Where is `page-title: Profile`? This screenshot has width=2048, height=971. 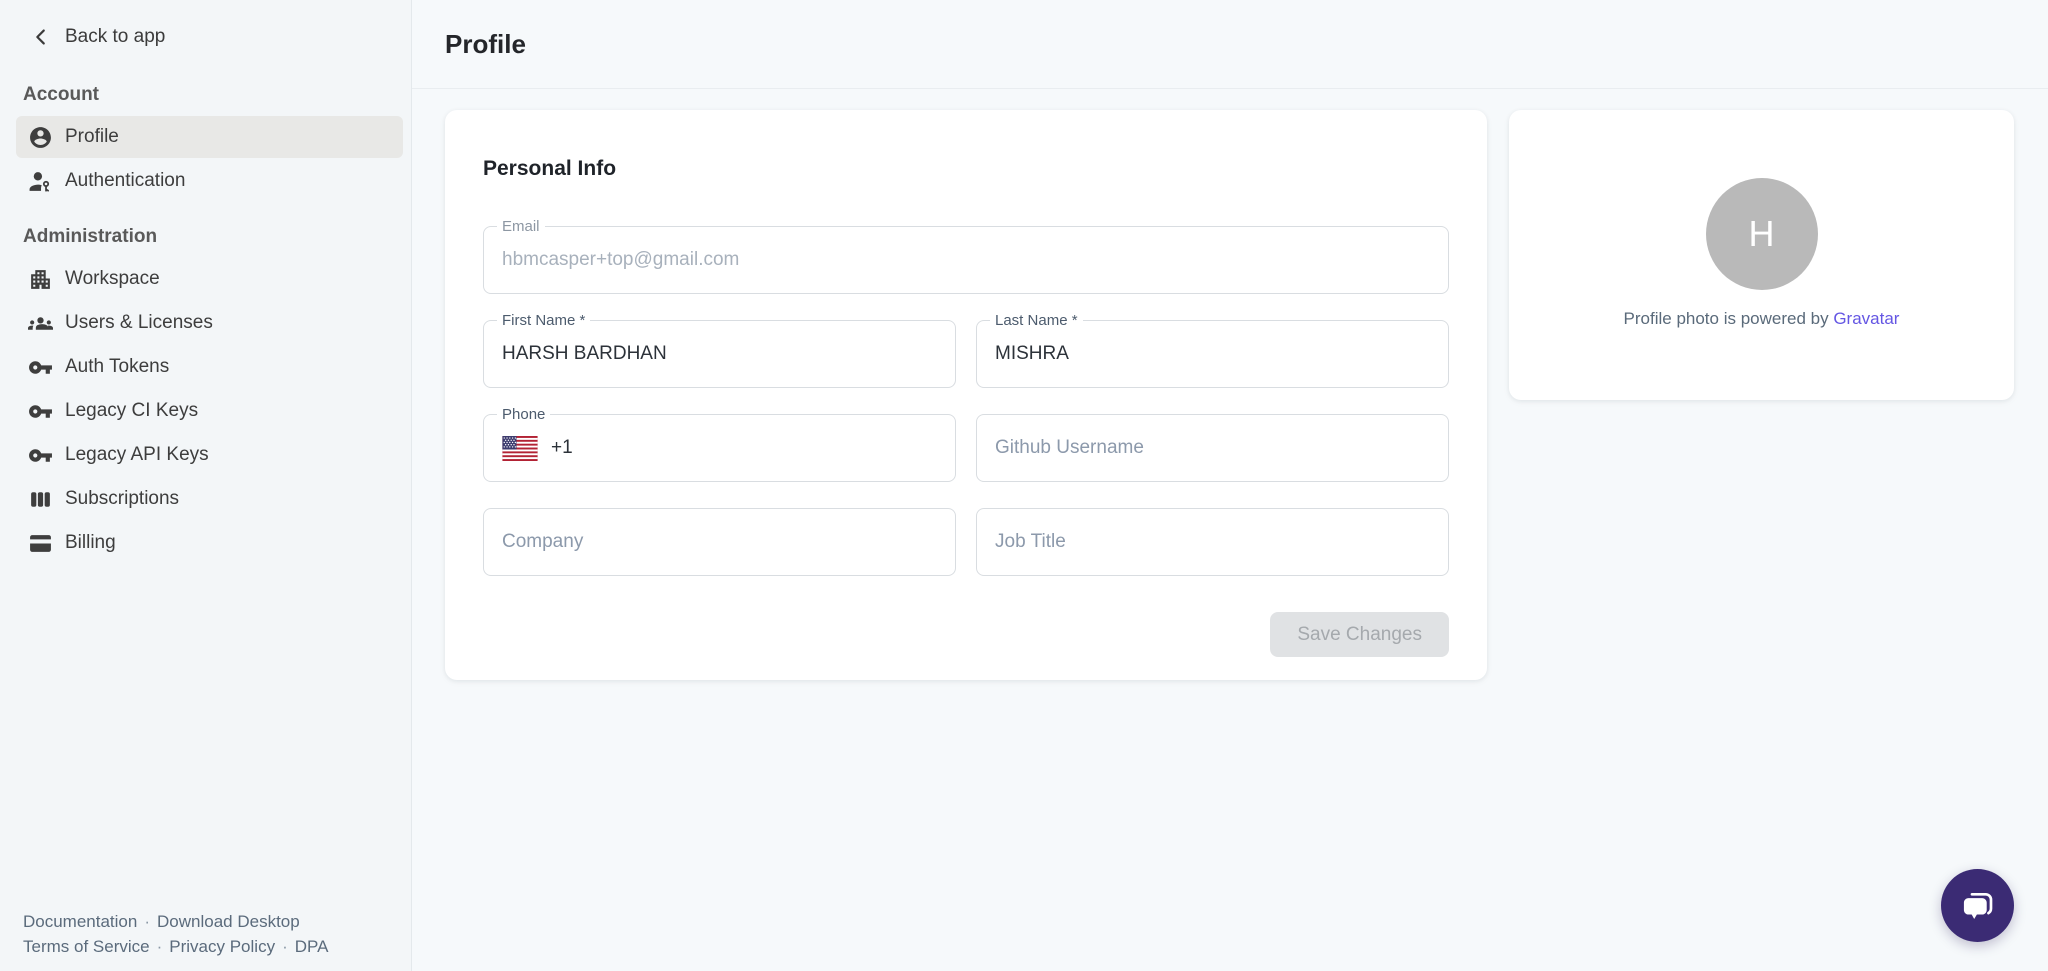 page-title: Profile is located at coordinates (485, 43).